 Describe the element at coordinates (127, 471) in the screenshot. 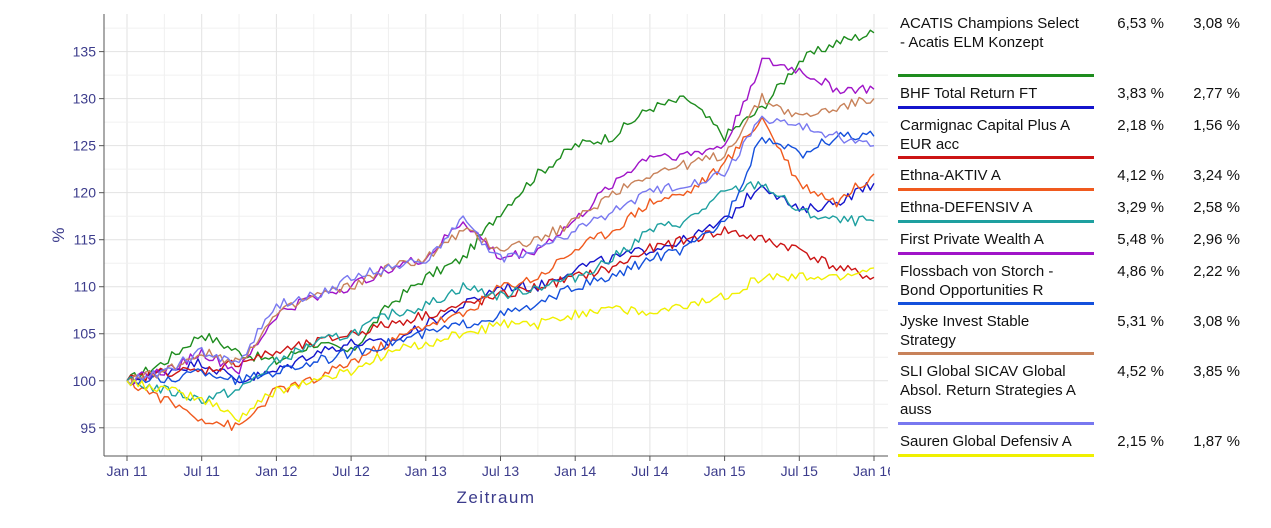

I see `x-tick-label: Jan 11` at that location.